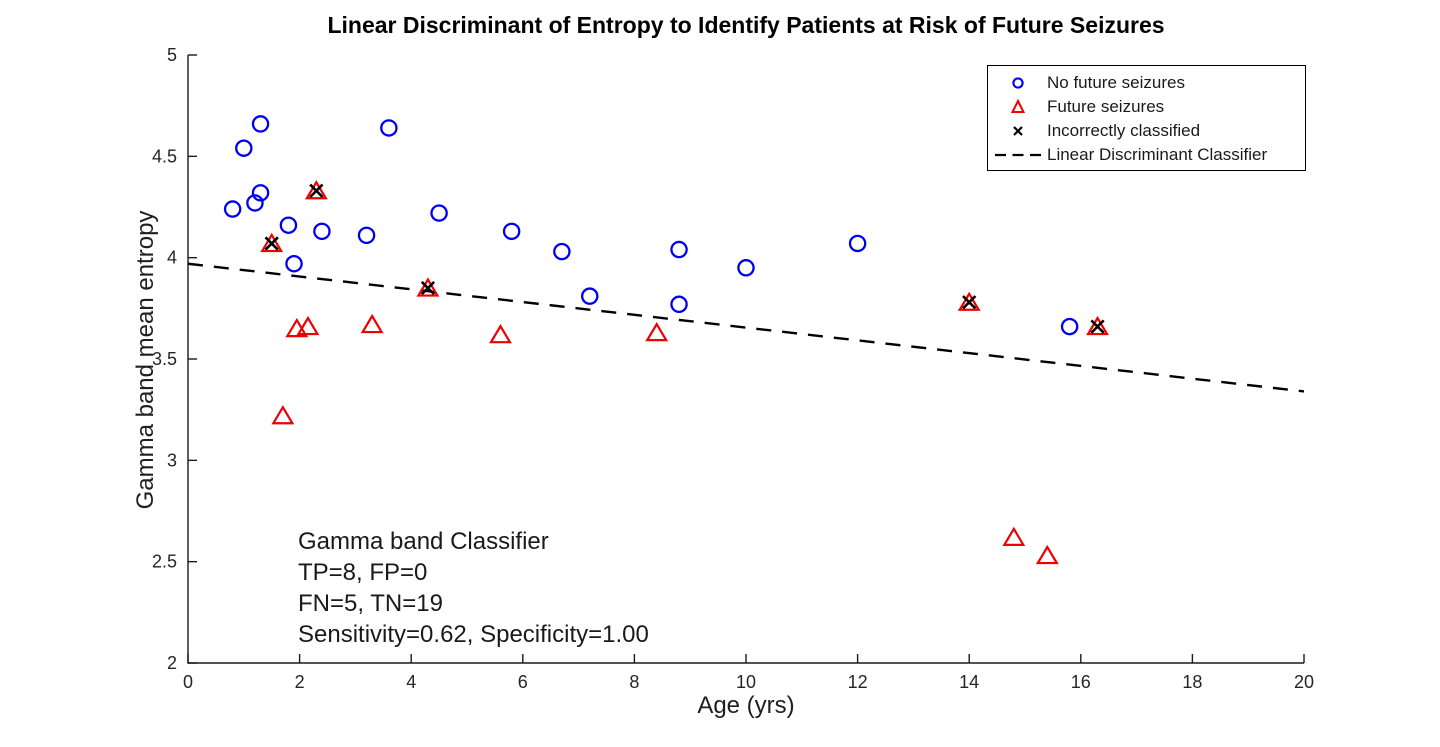 The image size is (1440, 747). What do you see at coordinates (634, 682) in the screenshot?
I see `x-tick-label: 8` at bounding box center [634, 682].